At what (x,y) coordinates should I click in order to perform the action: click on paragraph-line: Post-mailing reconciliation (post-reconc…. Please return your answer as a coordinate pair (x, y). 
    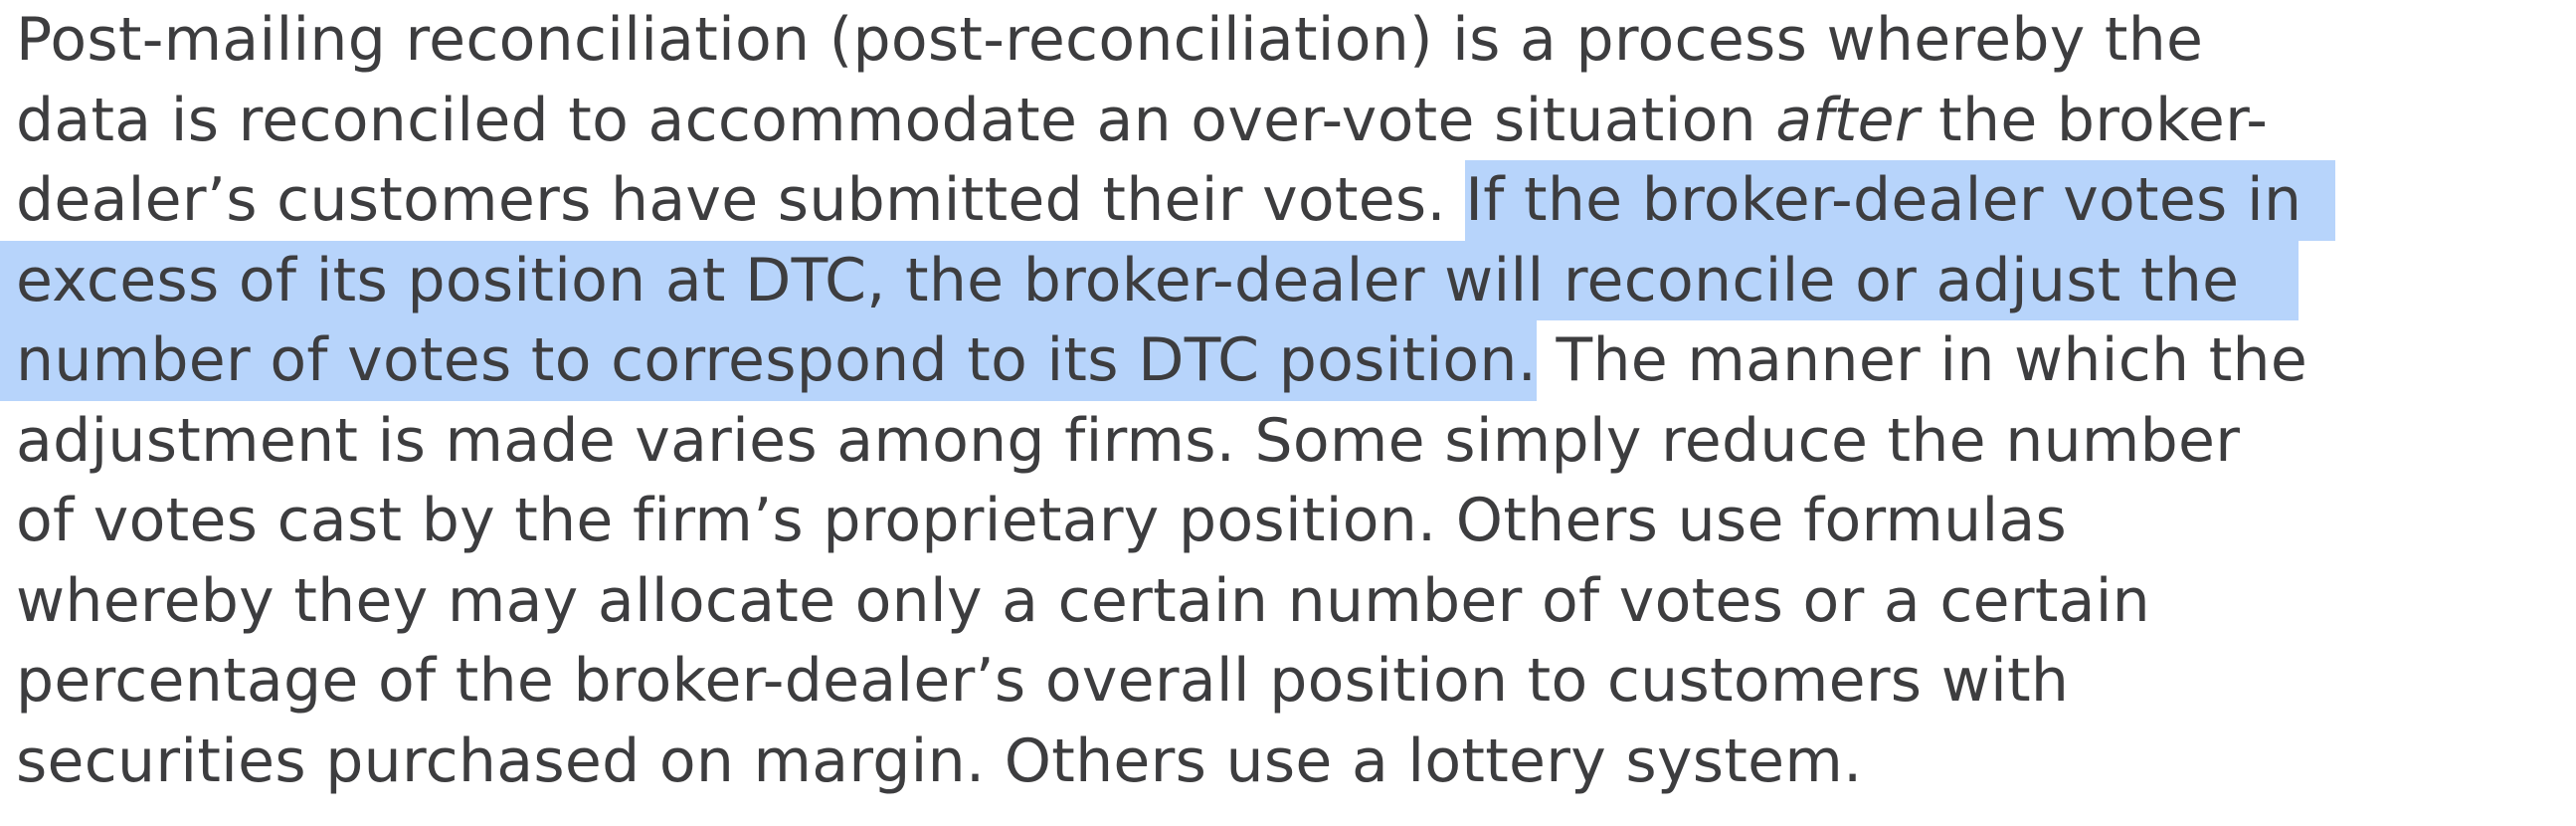
    Looking at the image, I should click on (1294, 40).